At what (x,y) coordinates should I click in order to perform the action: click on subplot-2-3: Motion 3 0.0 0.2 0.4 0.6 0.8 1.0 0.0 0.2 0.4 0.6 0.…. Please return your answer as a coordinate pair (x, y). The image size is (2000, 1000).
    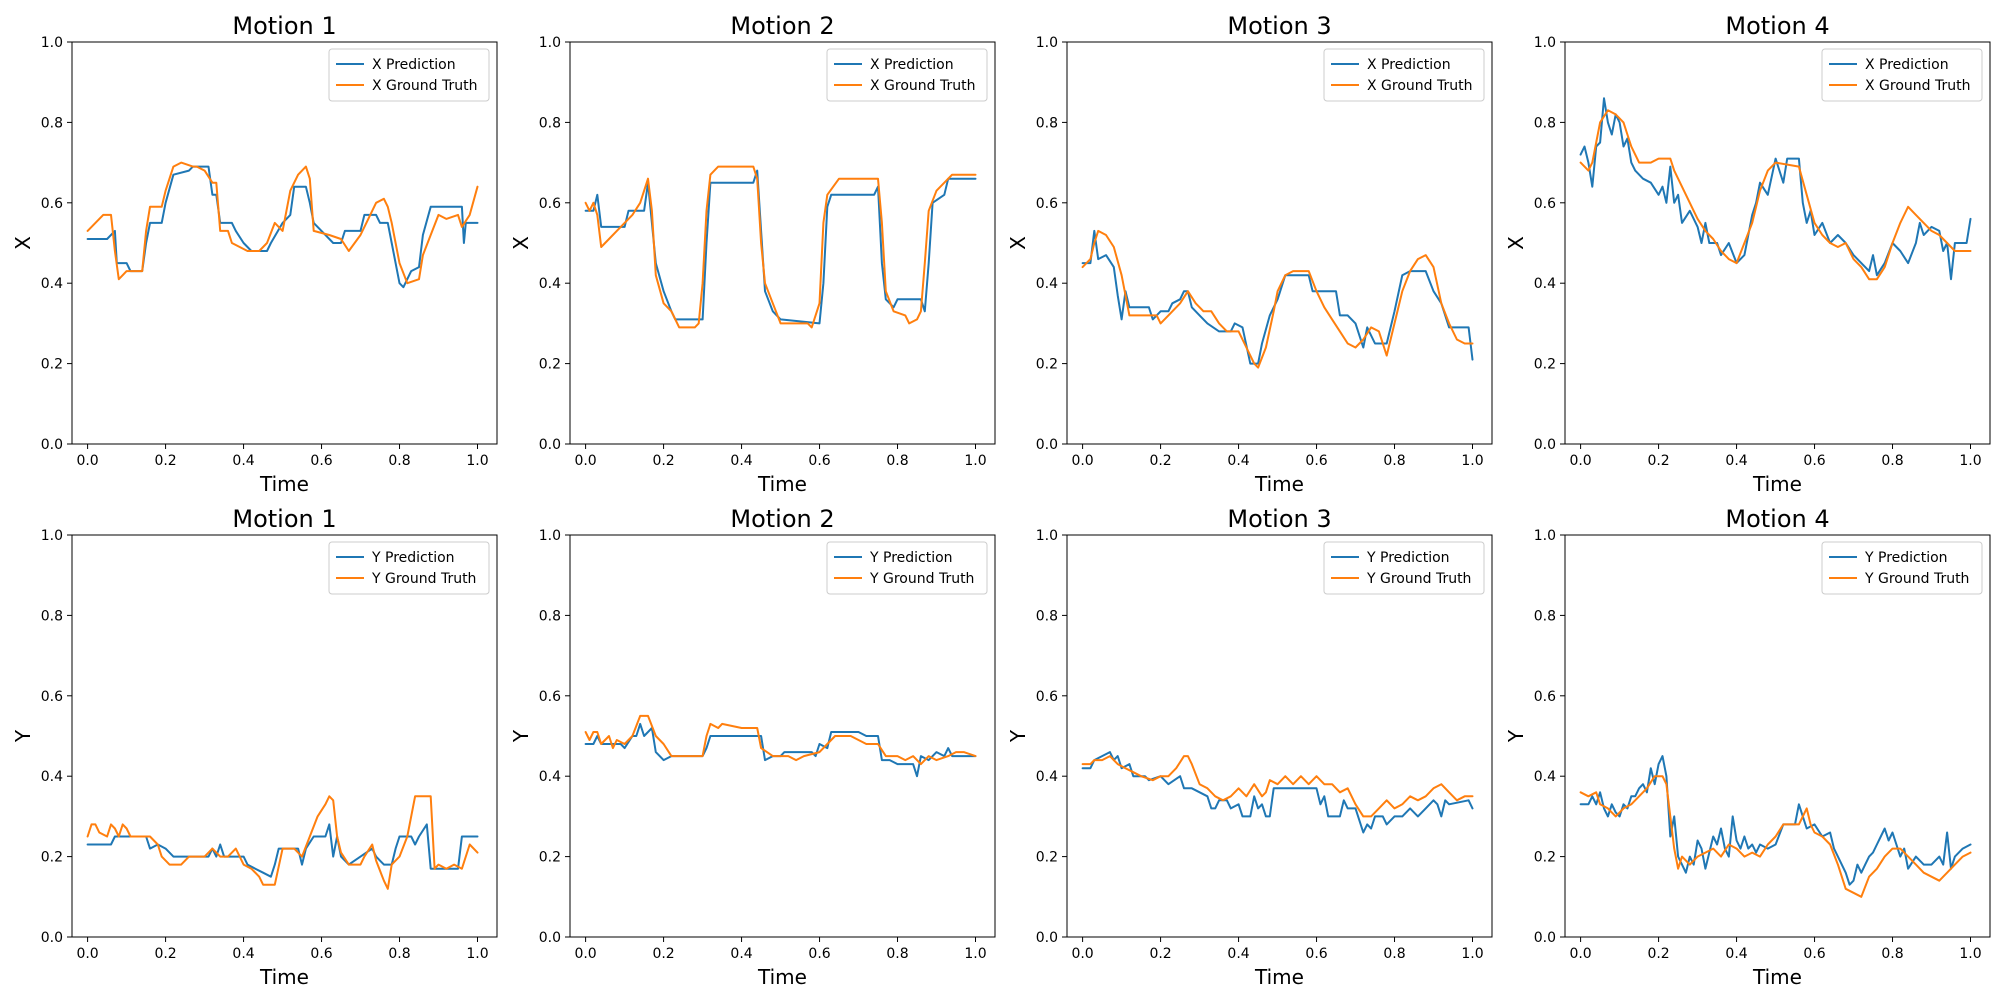
    Looking at the image, I should click on (1249, 747).